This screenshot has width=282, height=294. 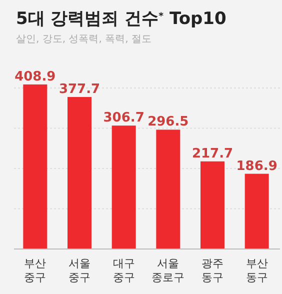 I want to click on chart-title: 5대 강력범죄 건수$^{*}$ Top10, so click(x=121, y=19).